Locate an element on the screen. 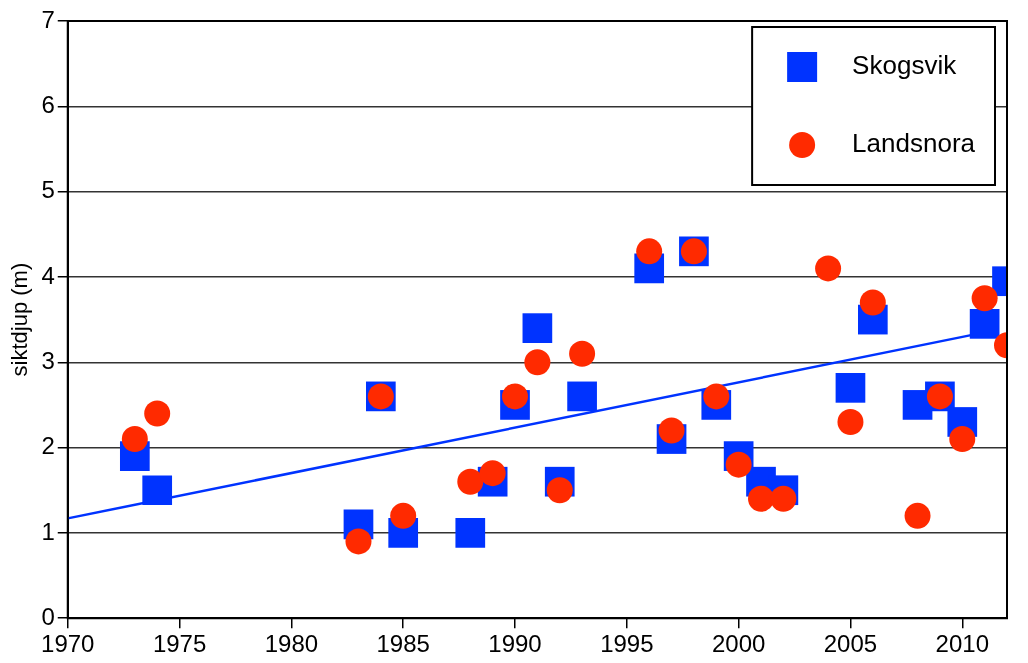  x-tick-label: 1990 is located at coordinates (515, 644).